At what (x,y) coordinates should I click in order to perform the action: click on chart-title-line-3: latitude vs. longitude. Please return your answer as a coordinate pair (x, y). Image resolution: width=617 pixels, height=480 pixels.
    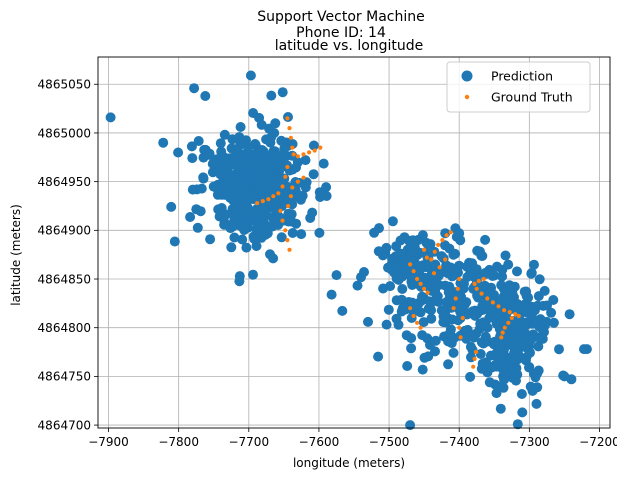
    Looking at the image, I should click on (349, 46).